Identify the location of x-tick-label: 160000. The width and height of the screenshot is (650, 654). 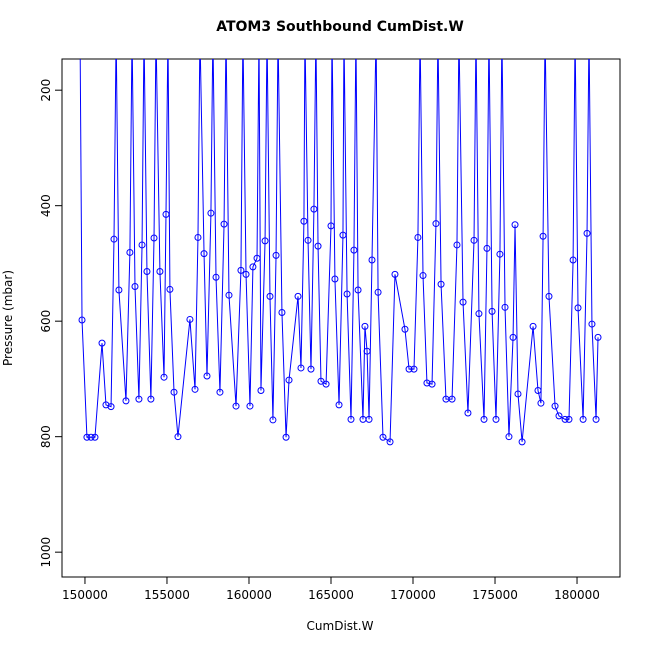
(249, 595).